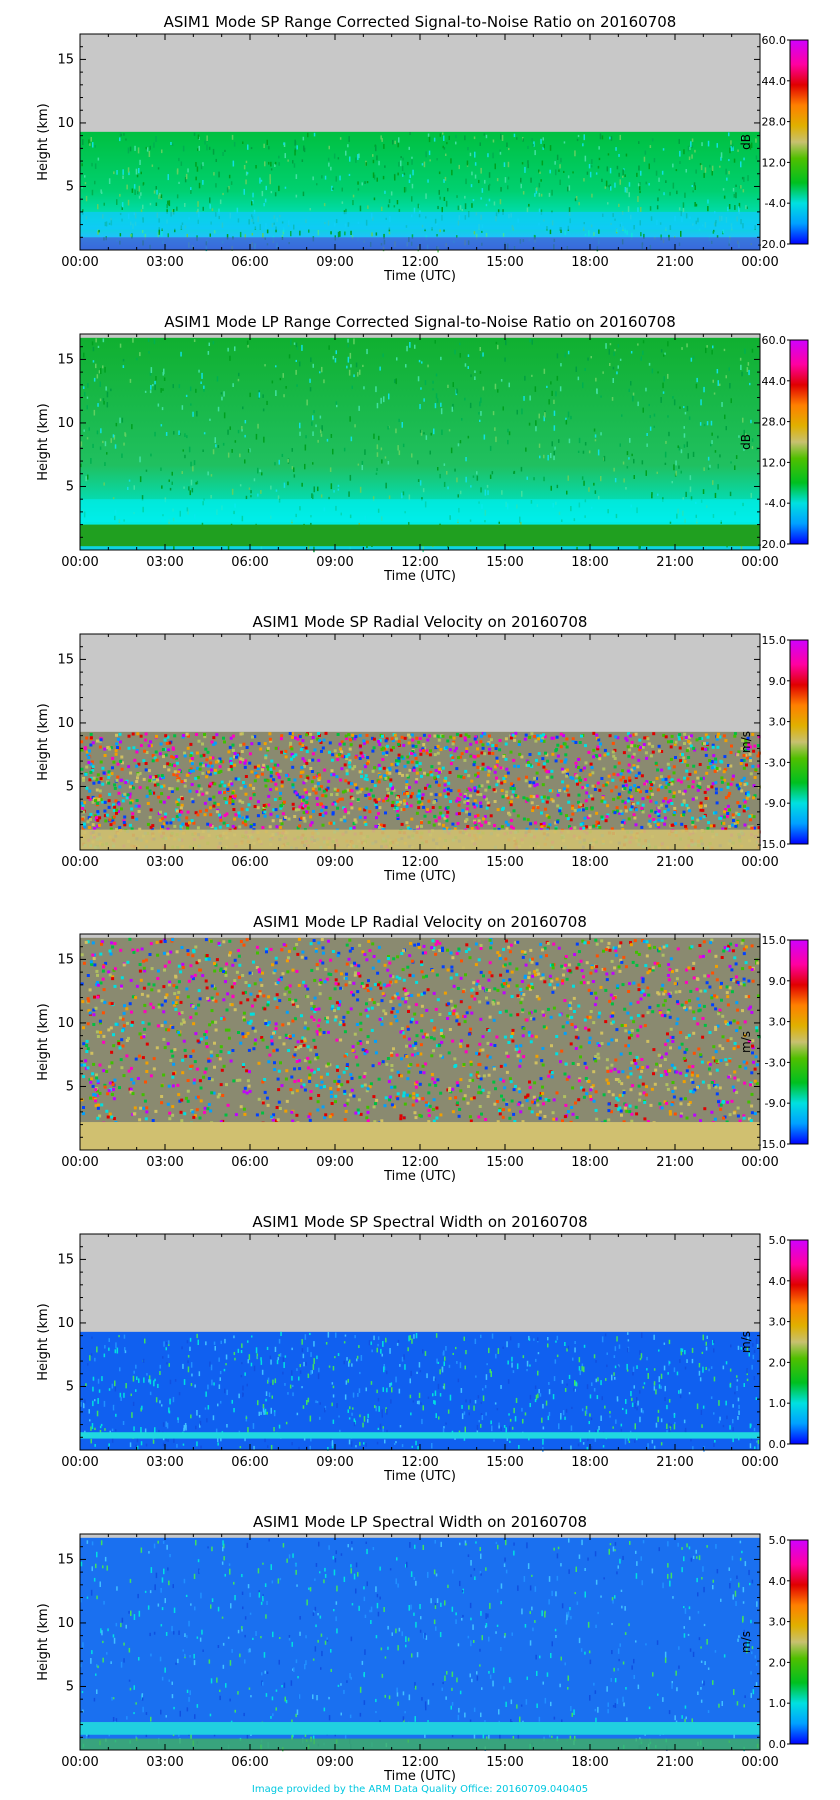 This screenshot has height=1800, width=840. What do you see at coordinates (775, 203) in the screenshot?
I see `colorbar-tick-label: -4.0` at bounding box center [775, 203].